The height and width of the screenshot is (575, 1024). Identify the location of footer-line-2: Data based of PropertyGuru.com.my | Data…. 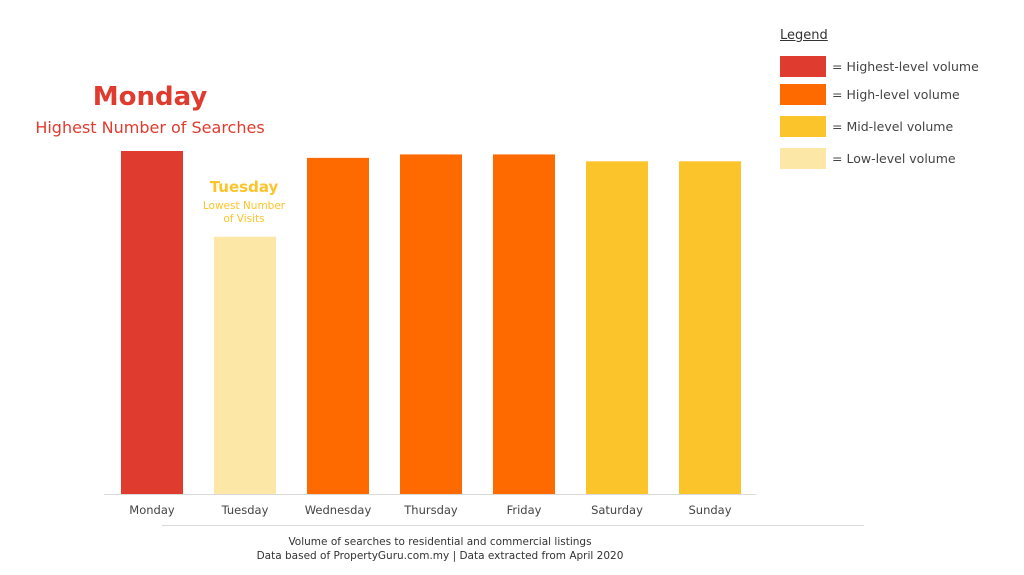
(440, 556).